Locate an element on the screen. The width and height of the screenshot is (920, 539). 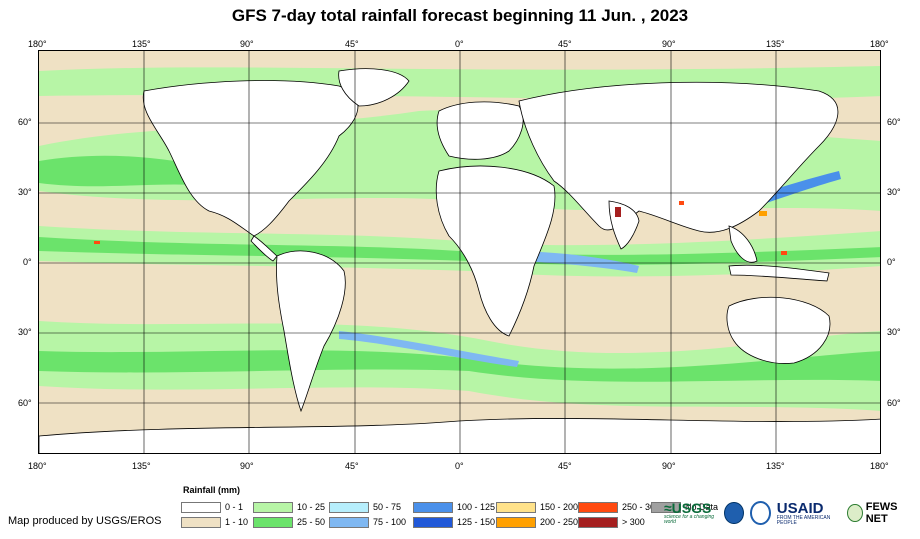
land-europe is located at coordinates (480, 130).